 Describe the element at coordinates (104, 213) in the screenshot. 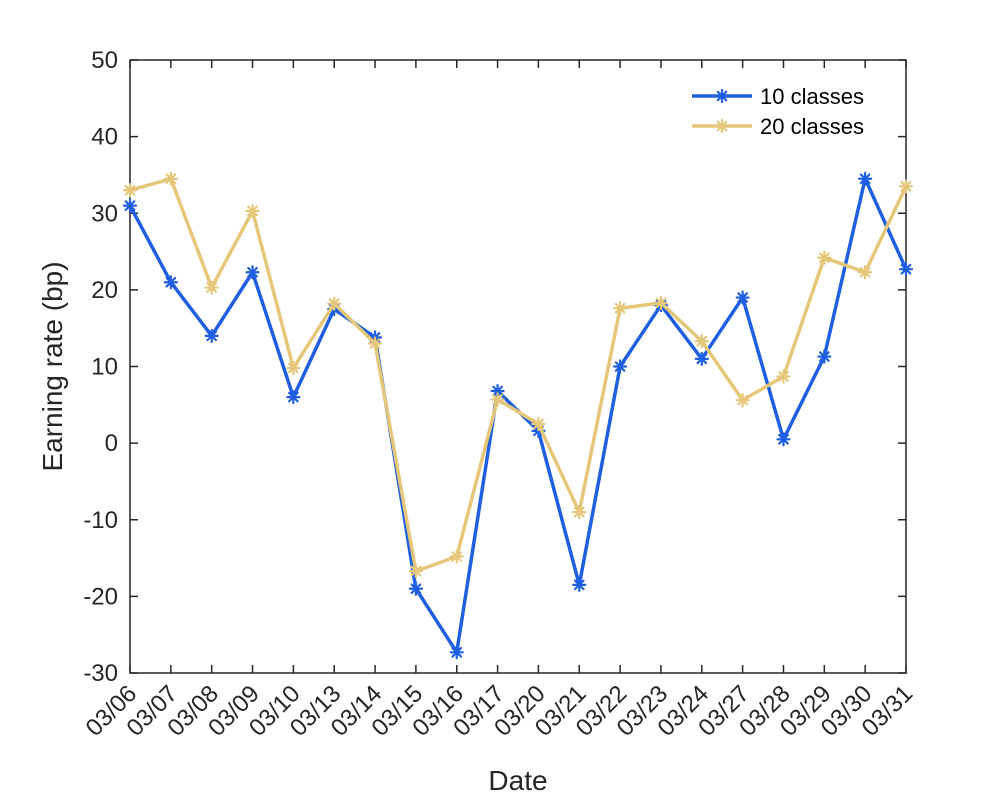

I see `y-tick-label: 30` at that location.